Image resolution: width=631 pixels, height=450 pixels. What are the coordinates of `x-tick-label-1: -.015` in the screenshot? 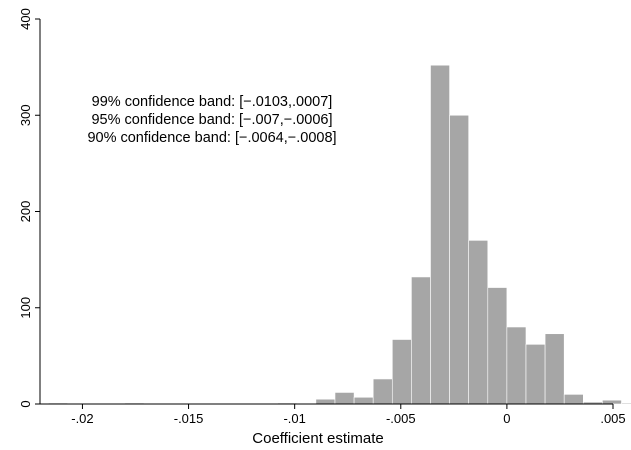 It's located at (189, 418).